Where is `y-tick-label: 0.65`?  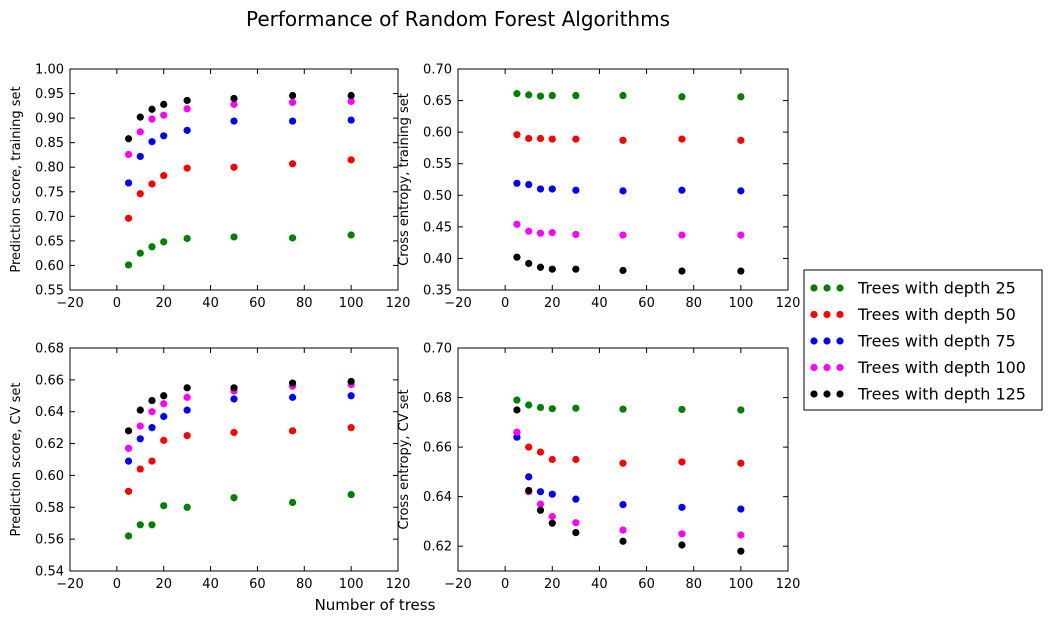
y-tick-label: 0.65 is located at coordinates (49, 241).